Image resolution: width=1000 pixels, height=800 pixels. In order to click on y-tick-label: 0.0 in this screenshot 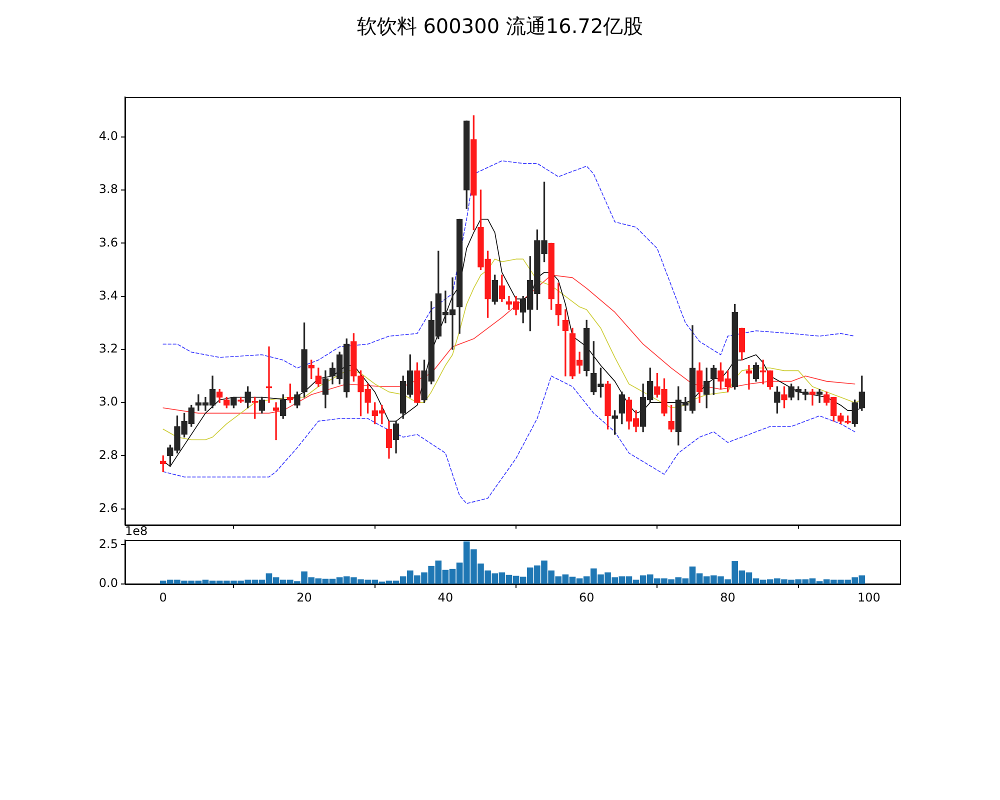, I will do `click(108, 583)`.